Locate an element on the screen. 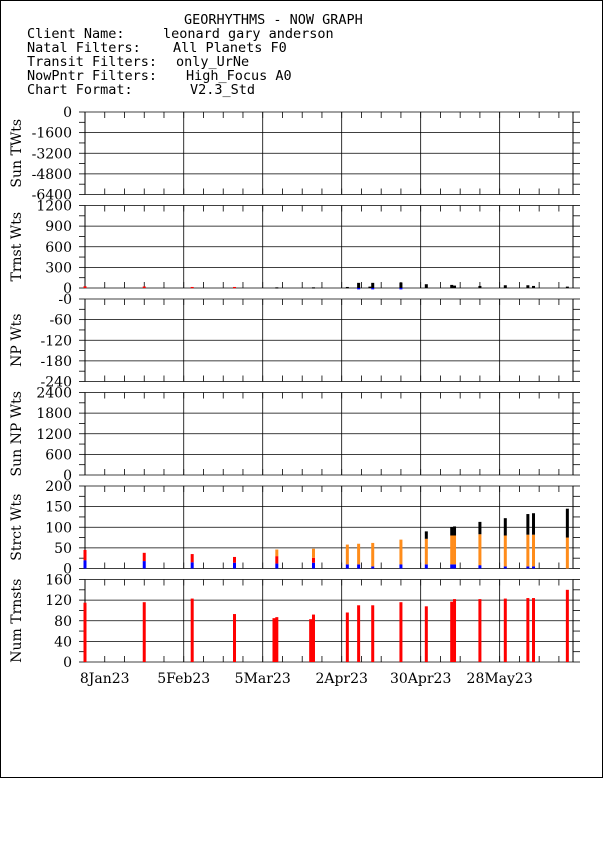  chart-format-label: Chart Format: is located at coordinates (80, 90).